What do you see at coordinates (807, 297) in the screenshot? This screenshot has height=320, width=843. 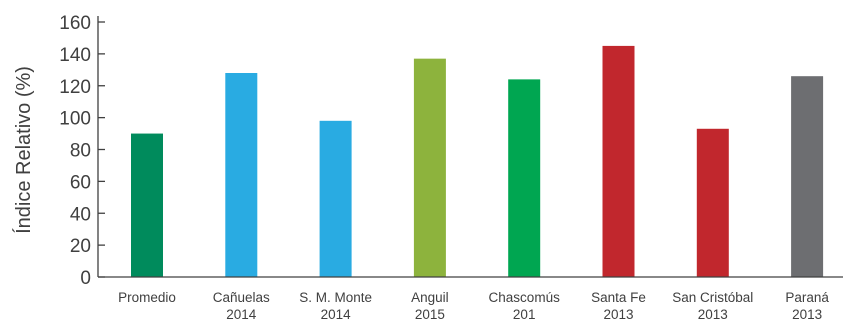 I see `x-tick-label: Paraná` at bounding box center [807, 297].